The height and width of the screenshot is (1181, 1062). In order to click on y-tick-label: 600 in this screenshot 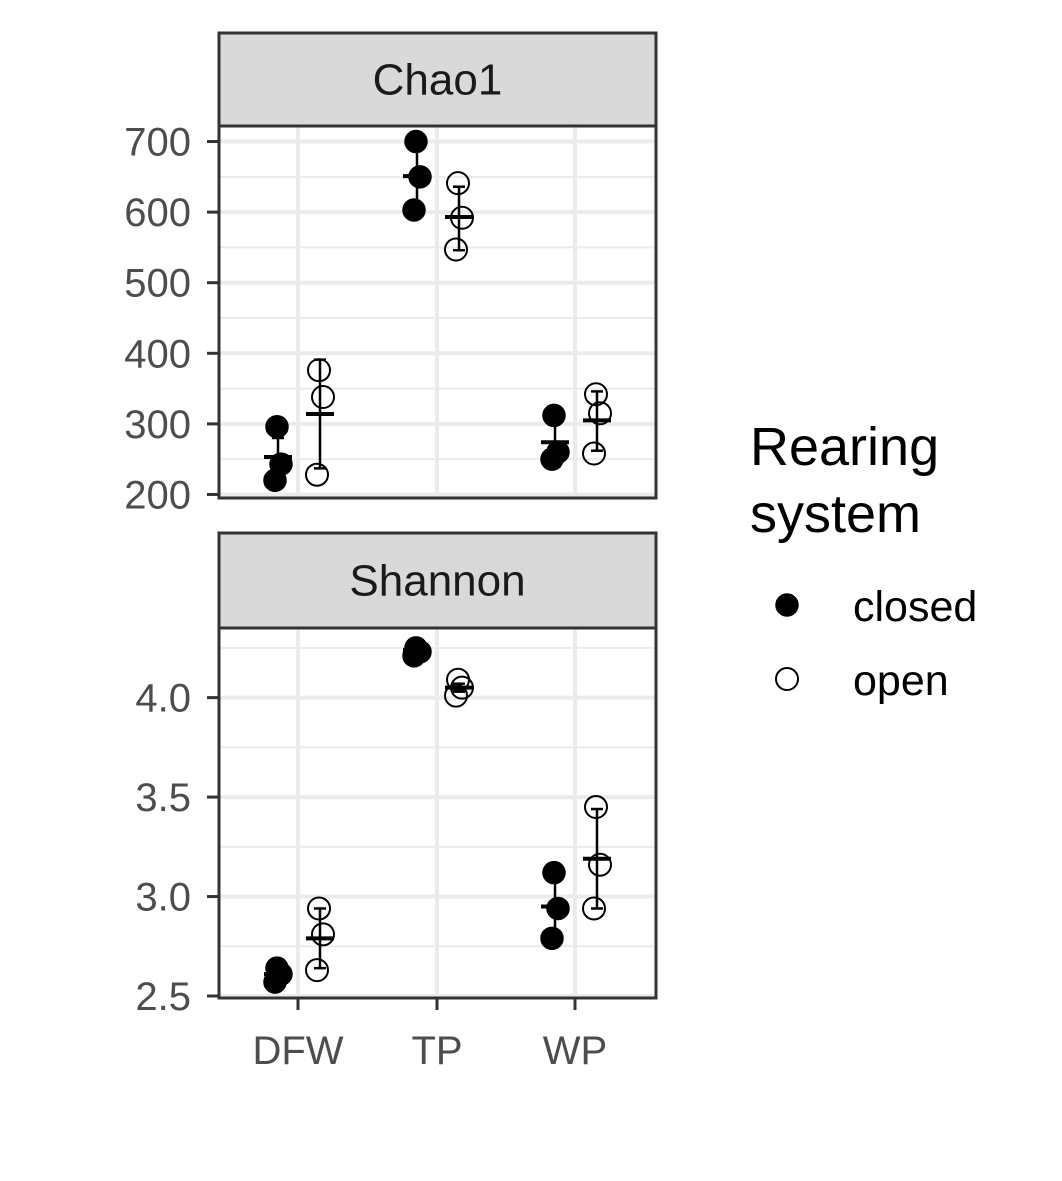, I will do `click(157, 213)`.